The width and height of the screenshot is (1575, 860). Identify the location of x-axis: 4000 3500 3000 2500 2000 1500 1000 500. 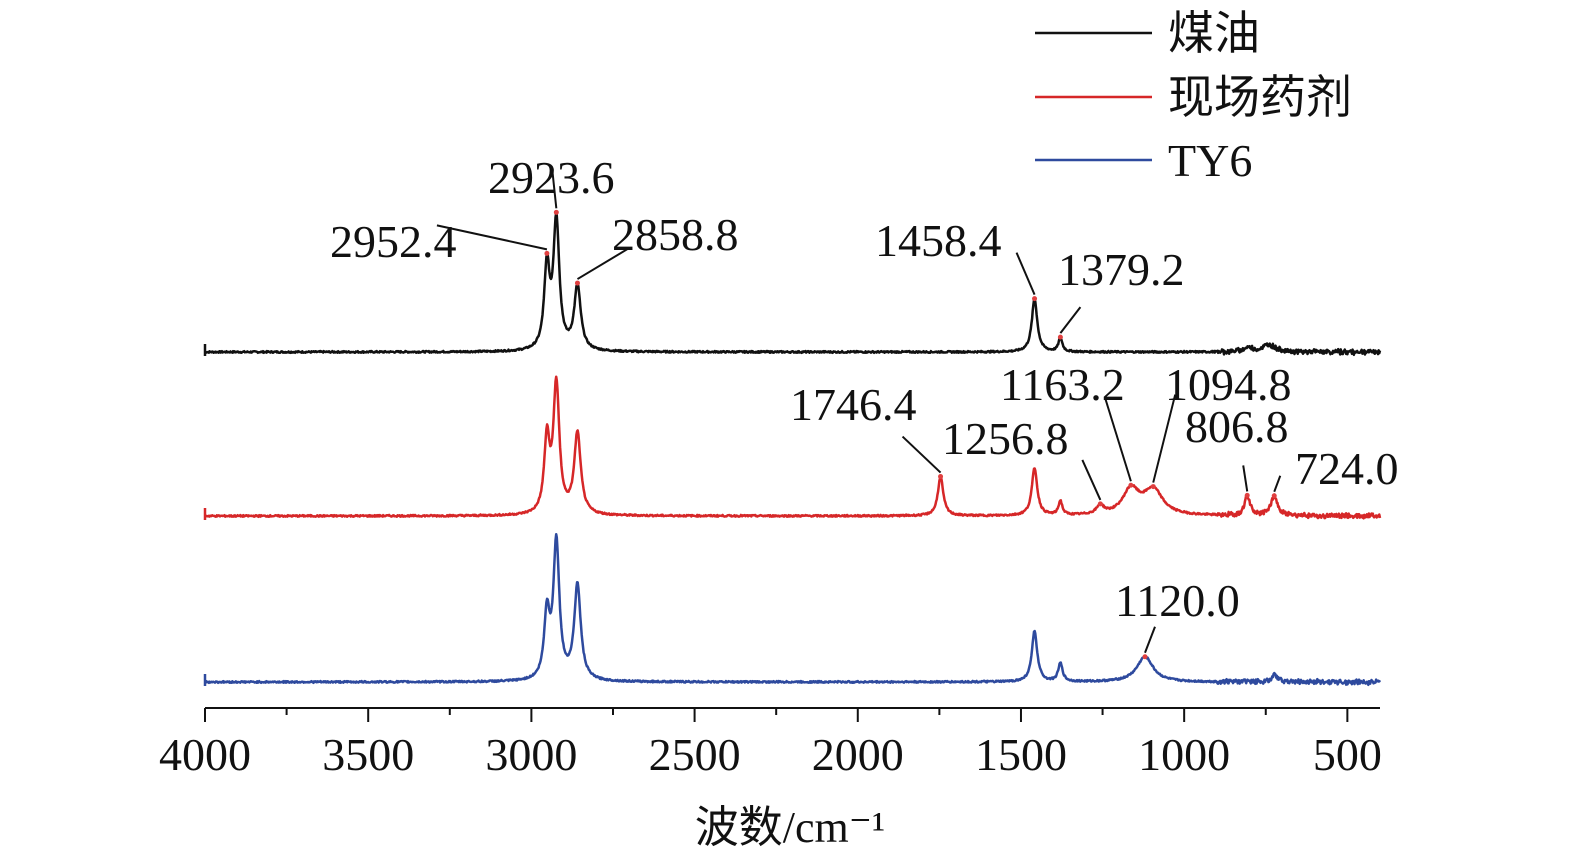
(770, 743).